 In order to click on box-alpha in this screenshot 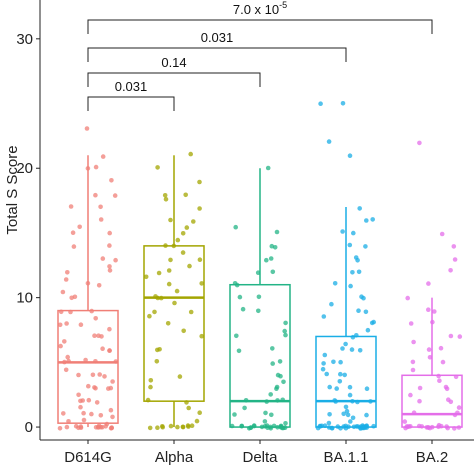, I will do `click(174, 291)`.